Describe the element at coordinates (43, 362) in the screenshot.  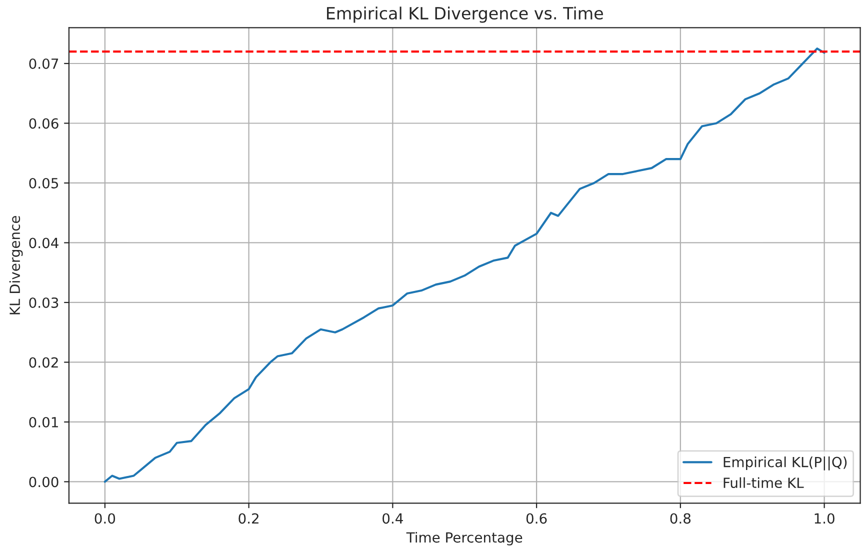
I see `y-tick-label: 0.02` at that location.